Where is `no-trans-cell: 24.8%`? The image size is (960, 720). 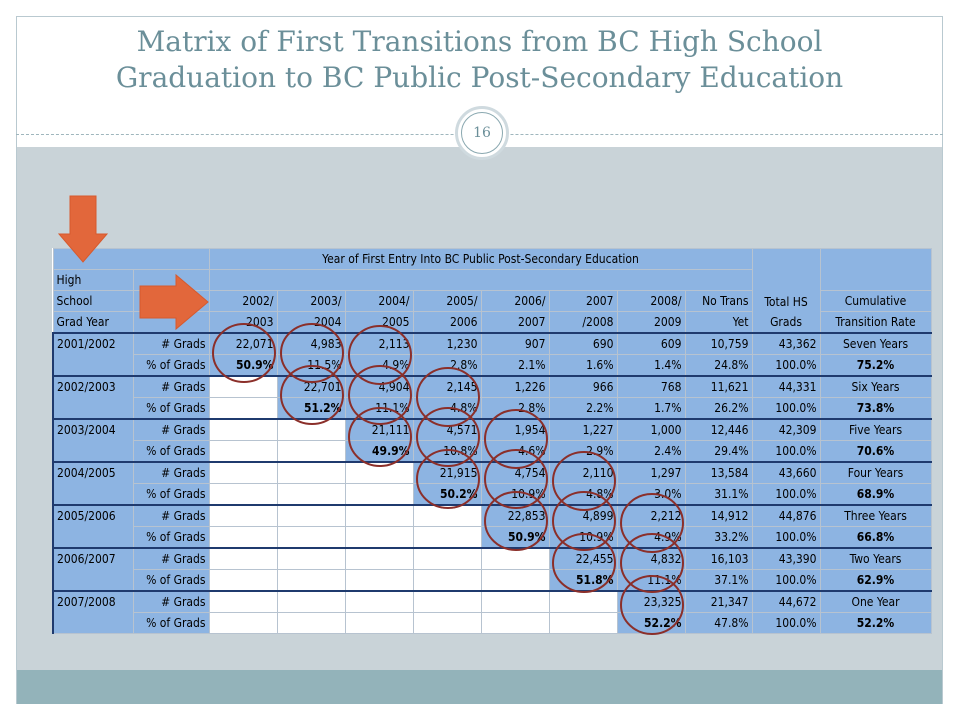 no-trans-cell: 24.8% is located at coordinates (718, 365).